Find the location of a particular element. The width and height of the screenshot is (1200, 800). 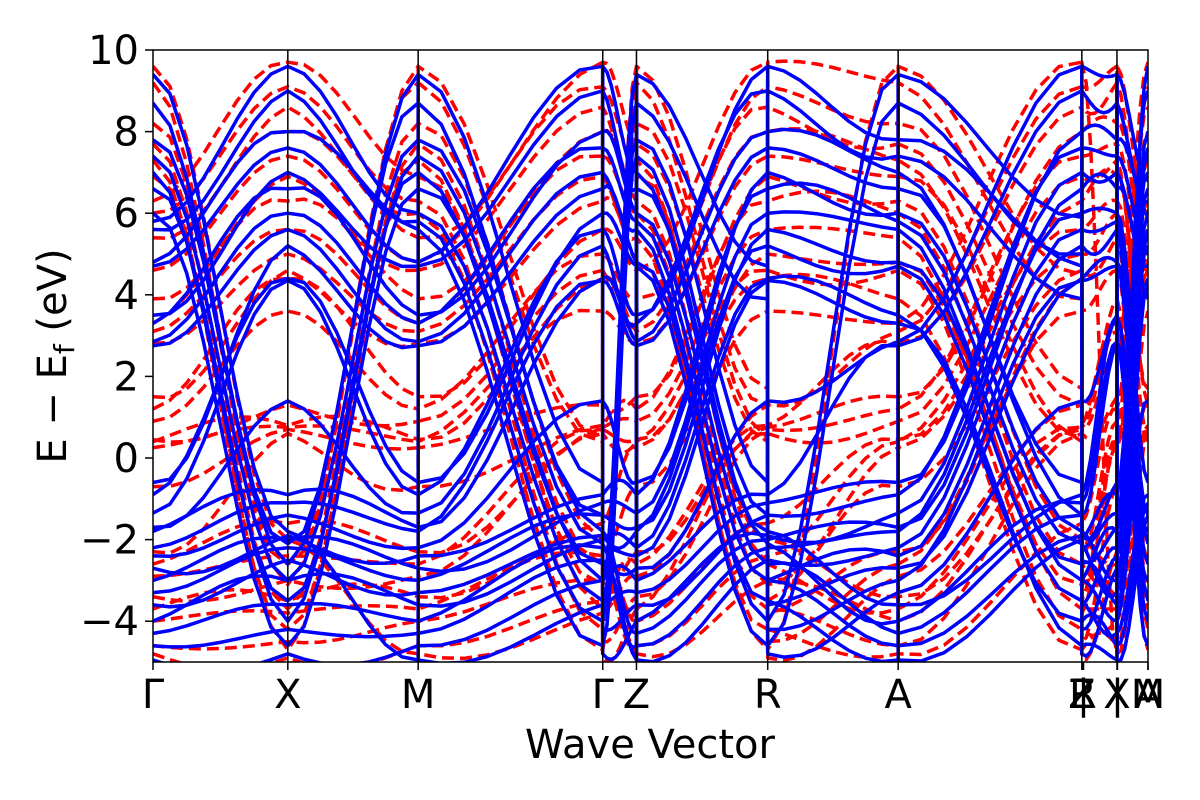

y-tick-label: 0 is located at coordinates (126, 459).